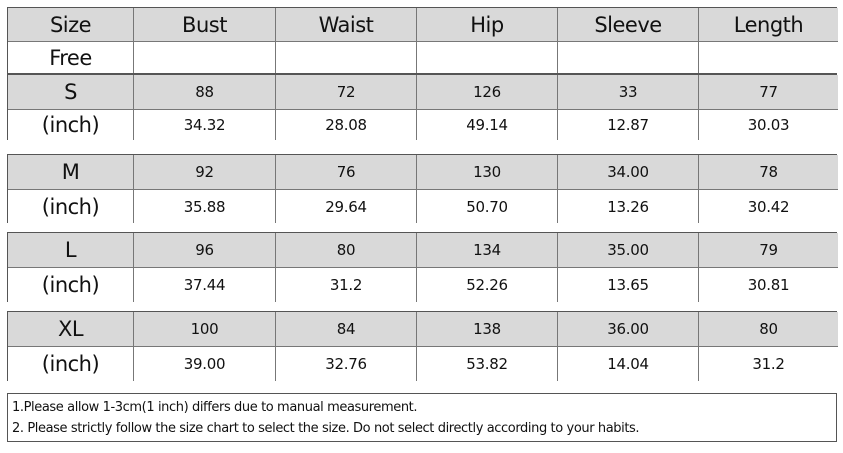 The image size is (843, 453). Describe the element at coordinates (768, 363) in the screenshot. I see `length-inch: 31.2` at that location.